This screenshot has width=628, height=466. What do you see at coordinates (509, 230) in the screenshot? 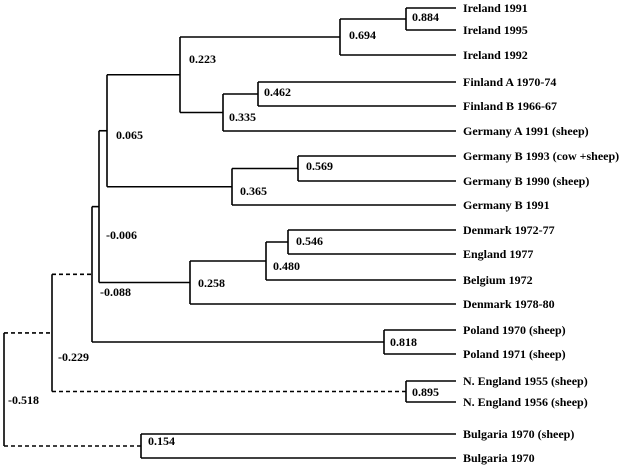
I see `leaf-label: Denmark 1972-77` at bounding box center [509, 230].